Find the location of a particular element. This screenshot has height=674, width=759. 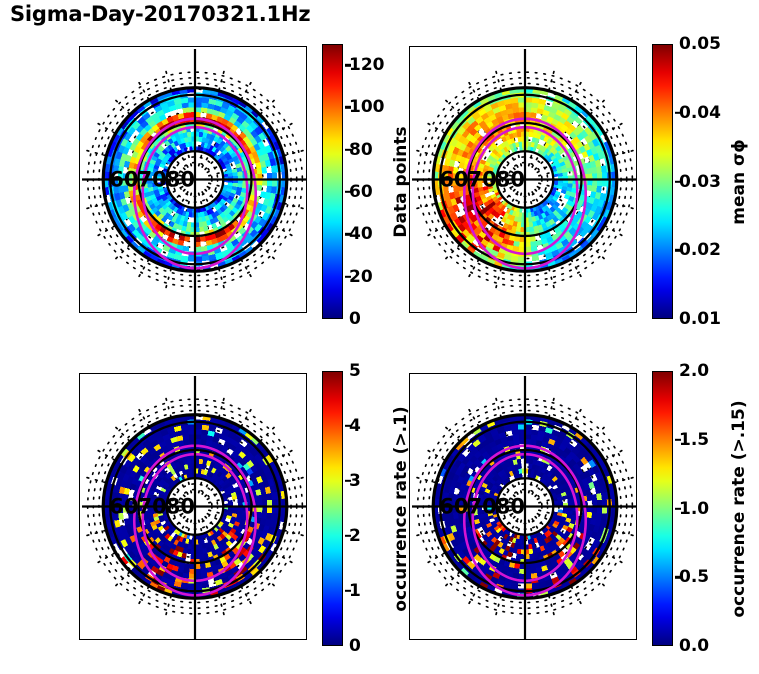

colorbar-tick-label: 1.5 is located at coordinates (694, 439).